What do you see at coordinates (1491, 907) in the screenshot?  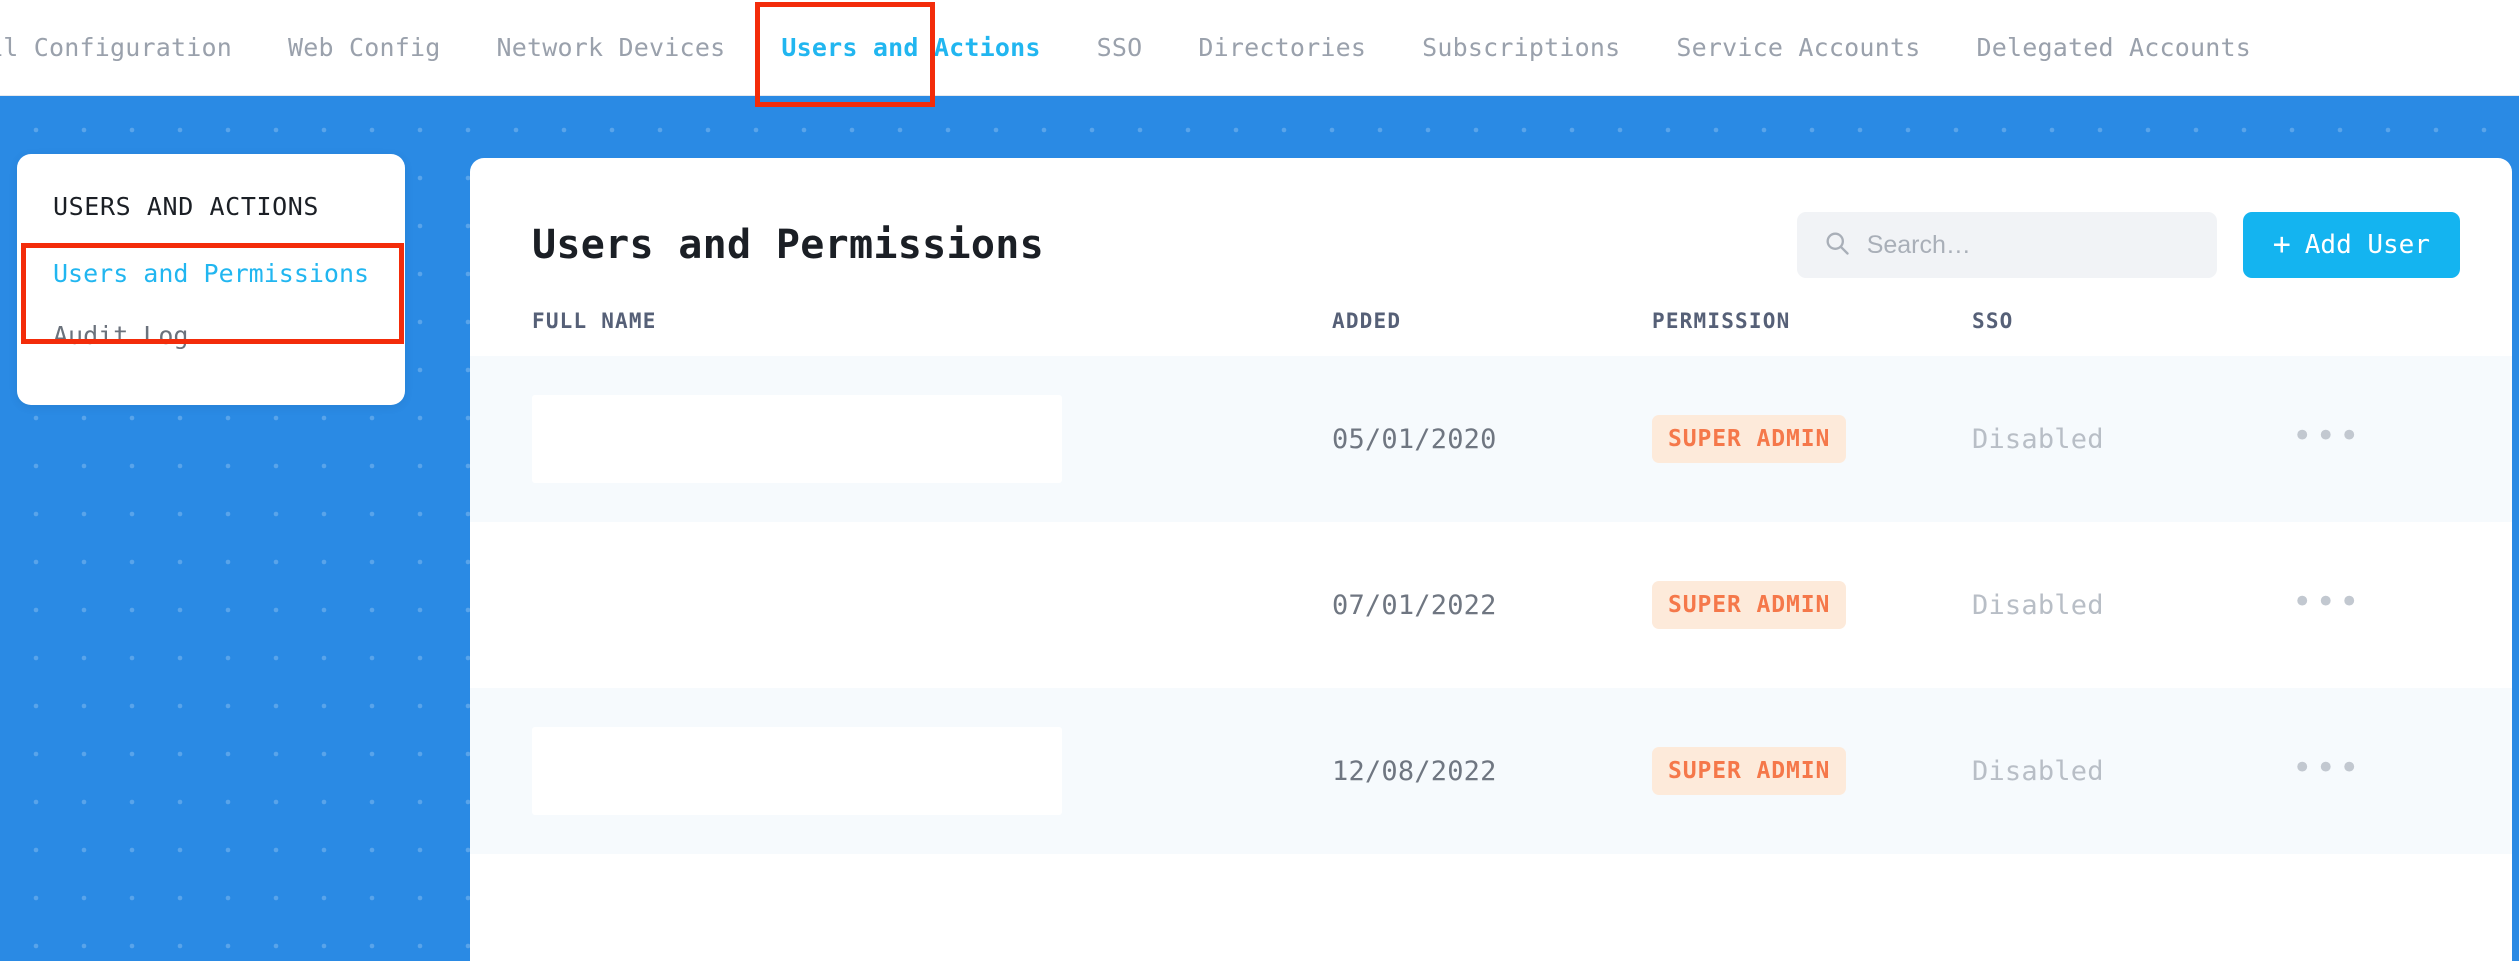 I see `table-row` at bounding box center [1491, 907].